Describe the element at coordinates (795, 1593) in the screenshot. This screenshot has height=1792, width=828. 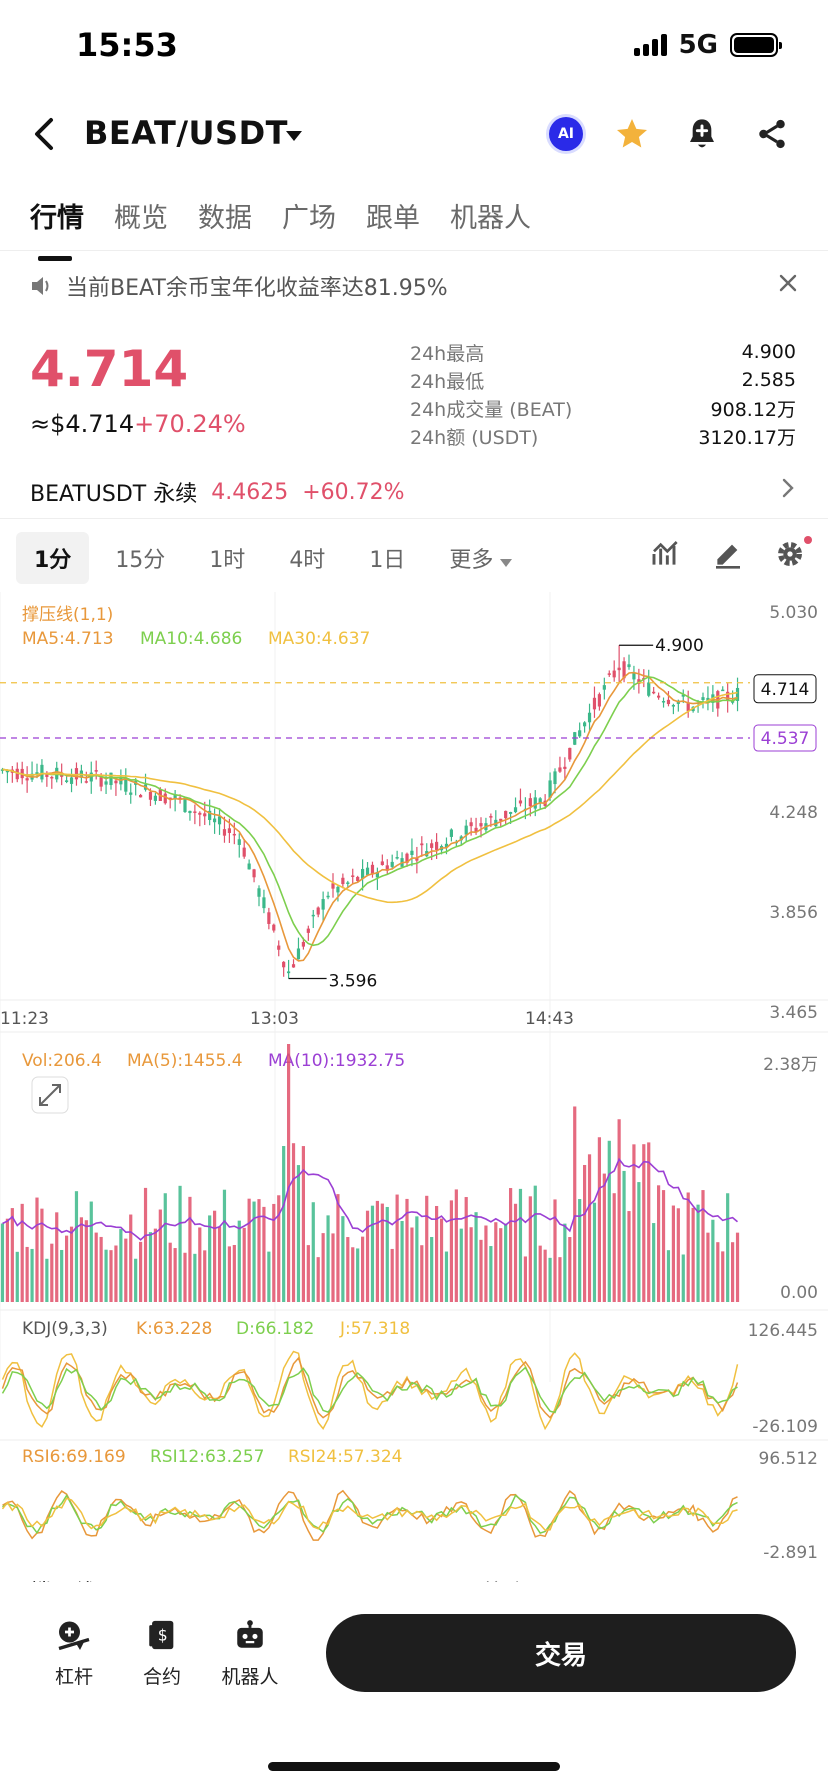
I see `indicator-tab: KDJ` at that location.